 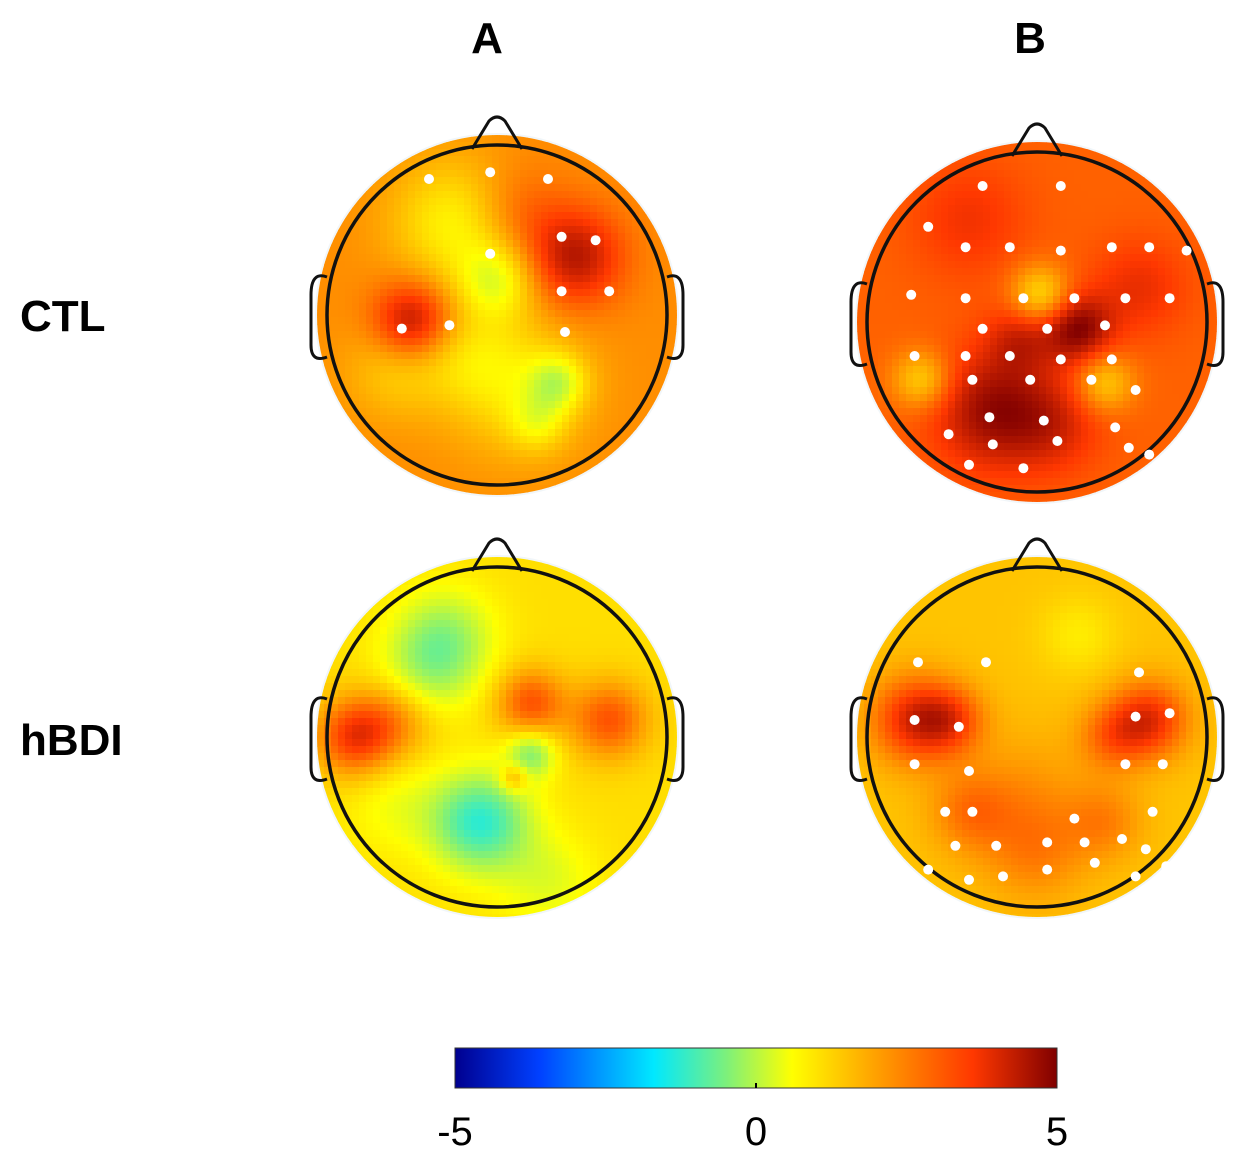 I want to click on column-label-a: A, so click(x=487, y=38).